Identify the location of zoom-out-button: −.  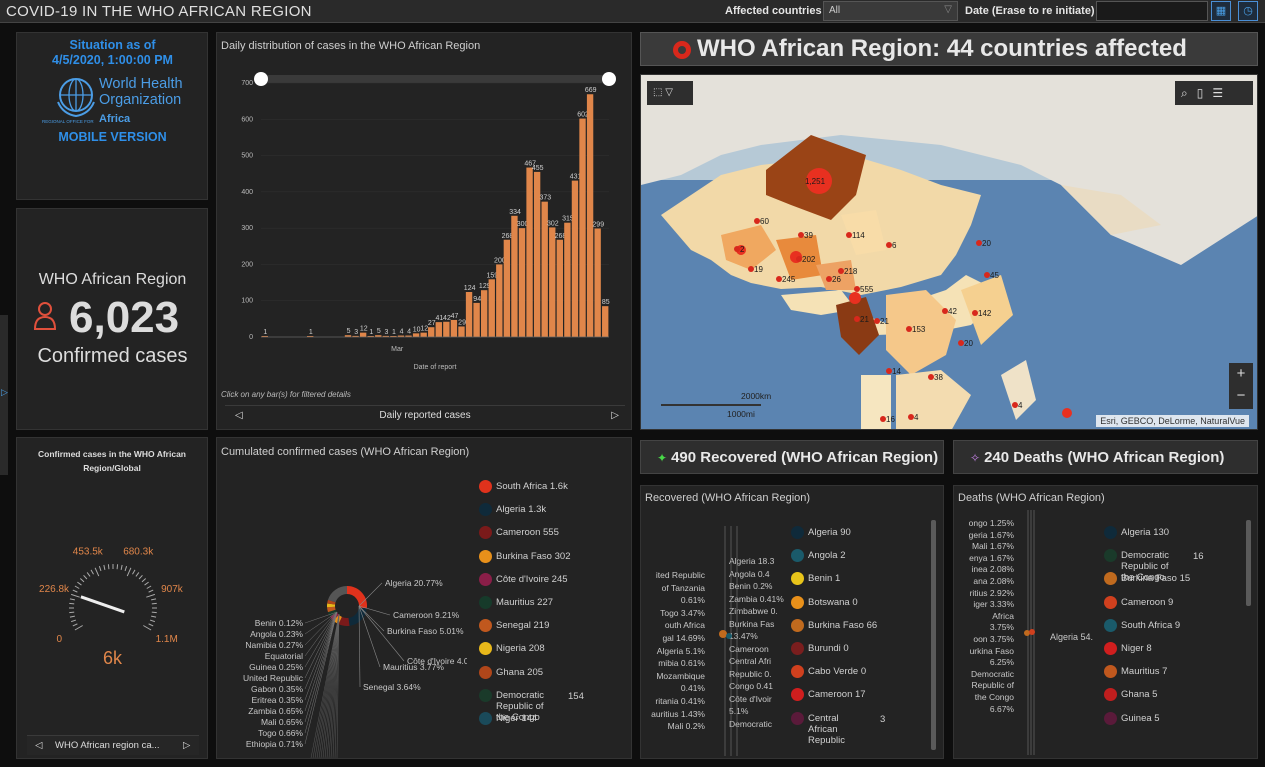
(1241, 395).